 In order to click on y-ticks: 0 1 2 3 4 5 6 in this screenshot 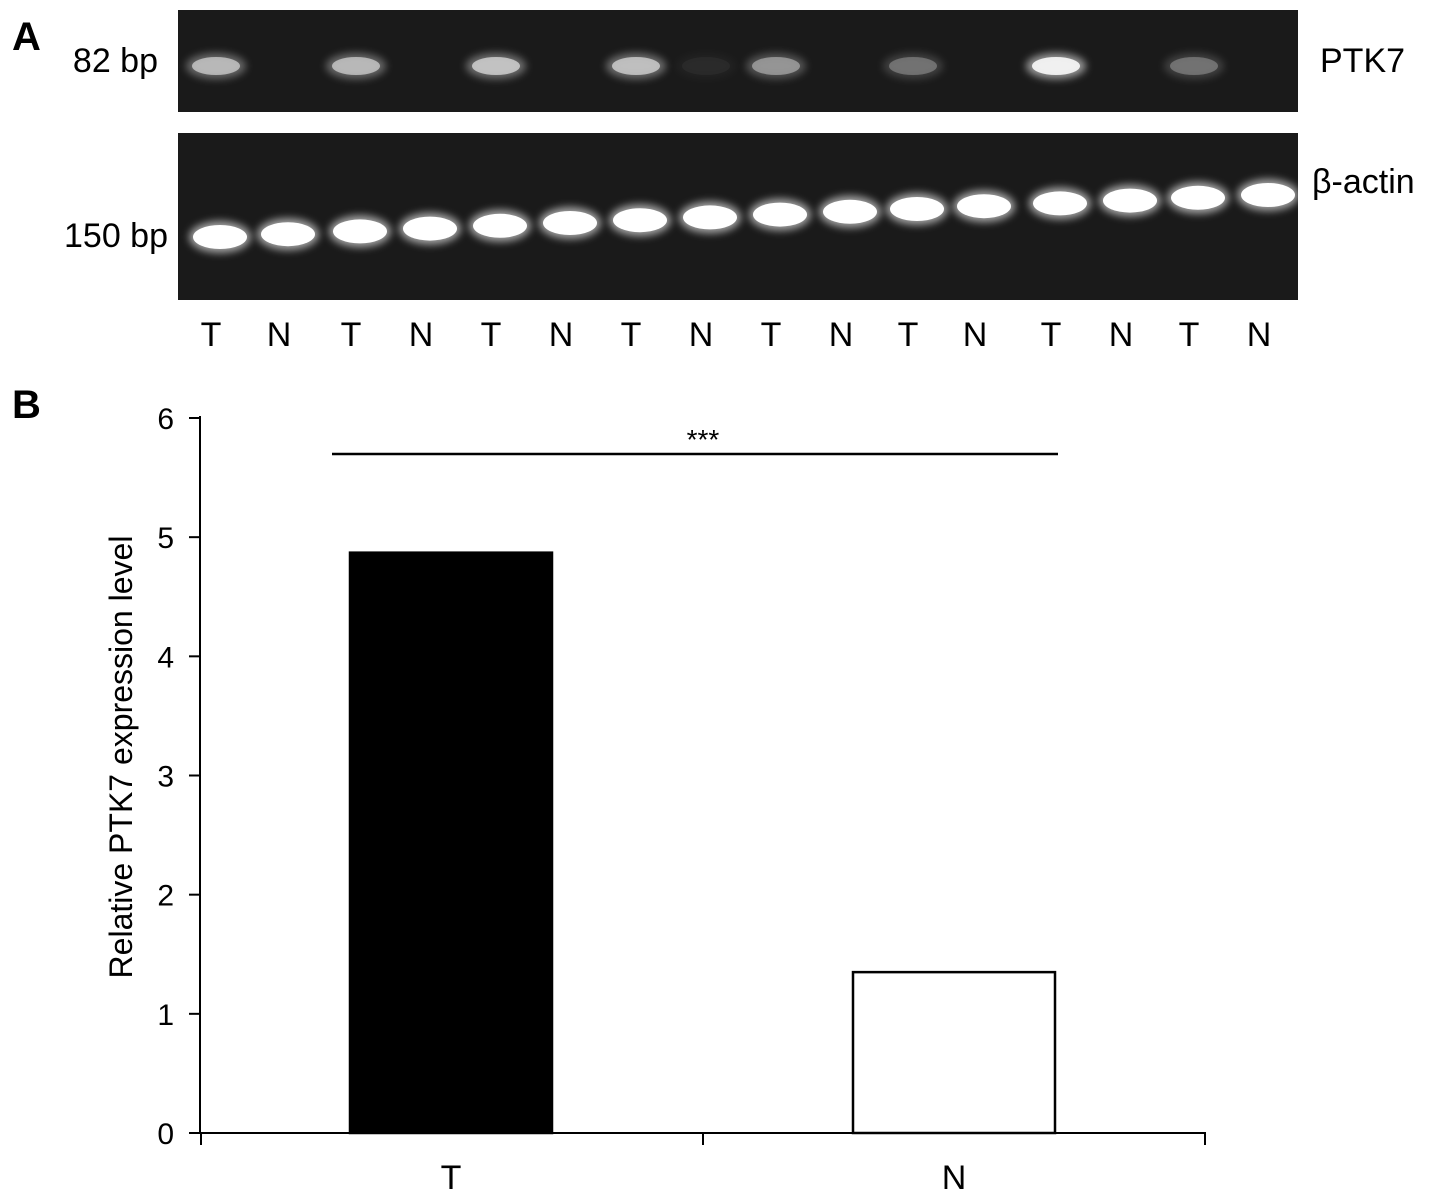, I will do `click(178, 777)`.